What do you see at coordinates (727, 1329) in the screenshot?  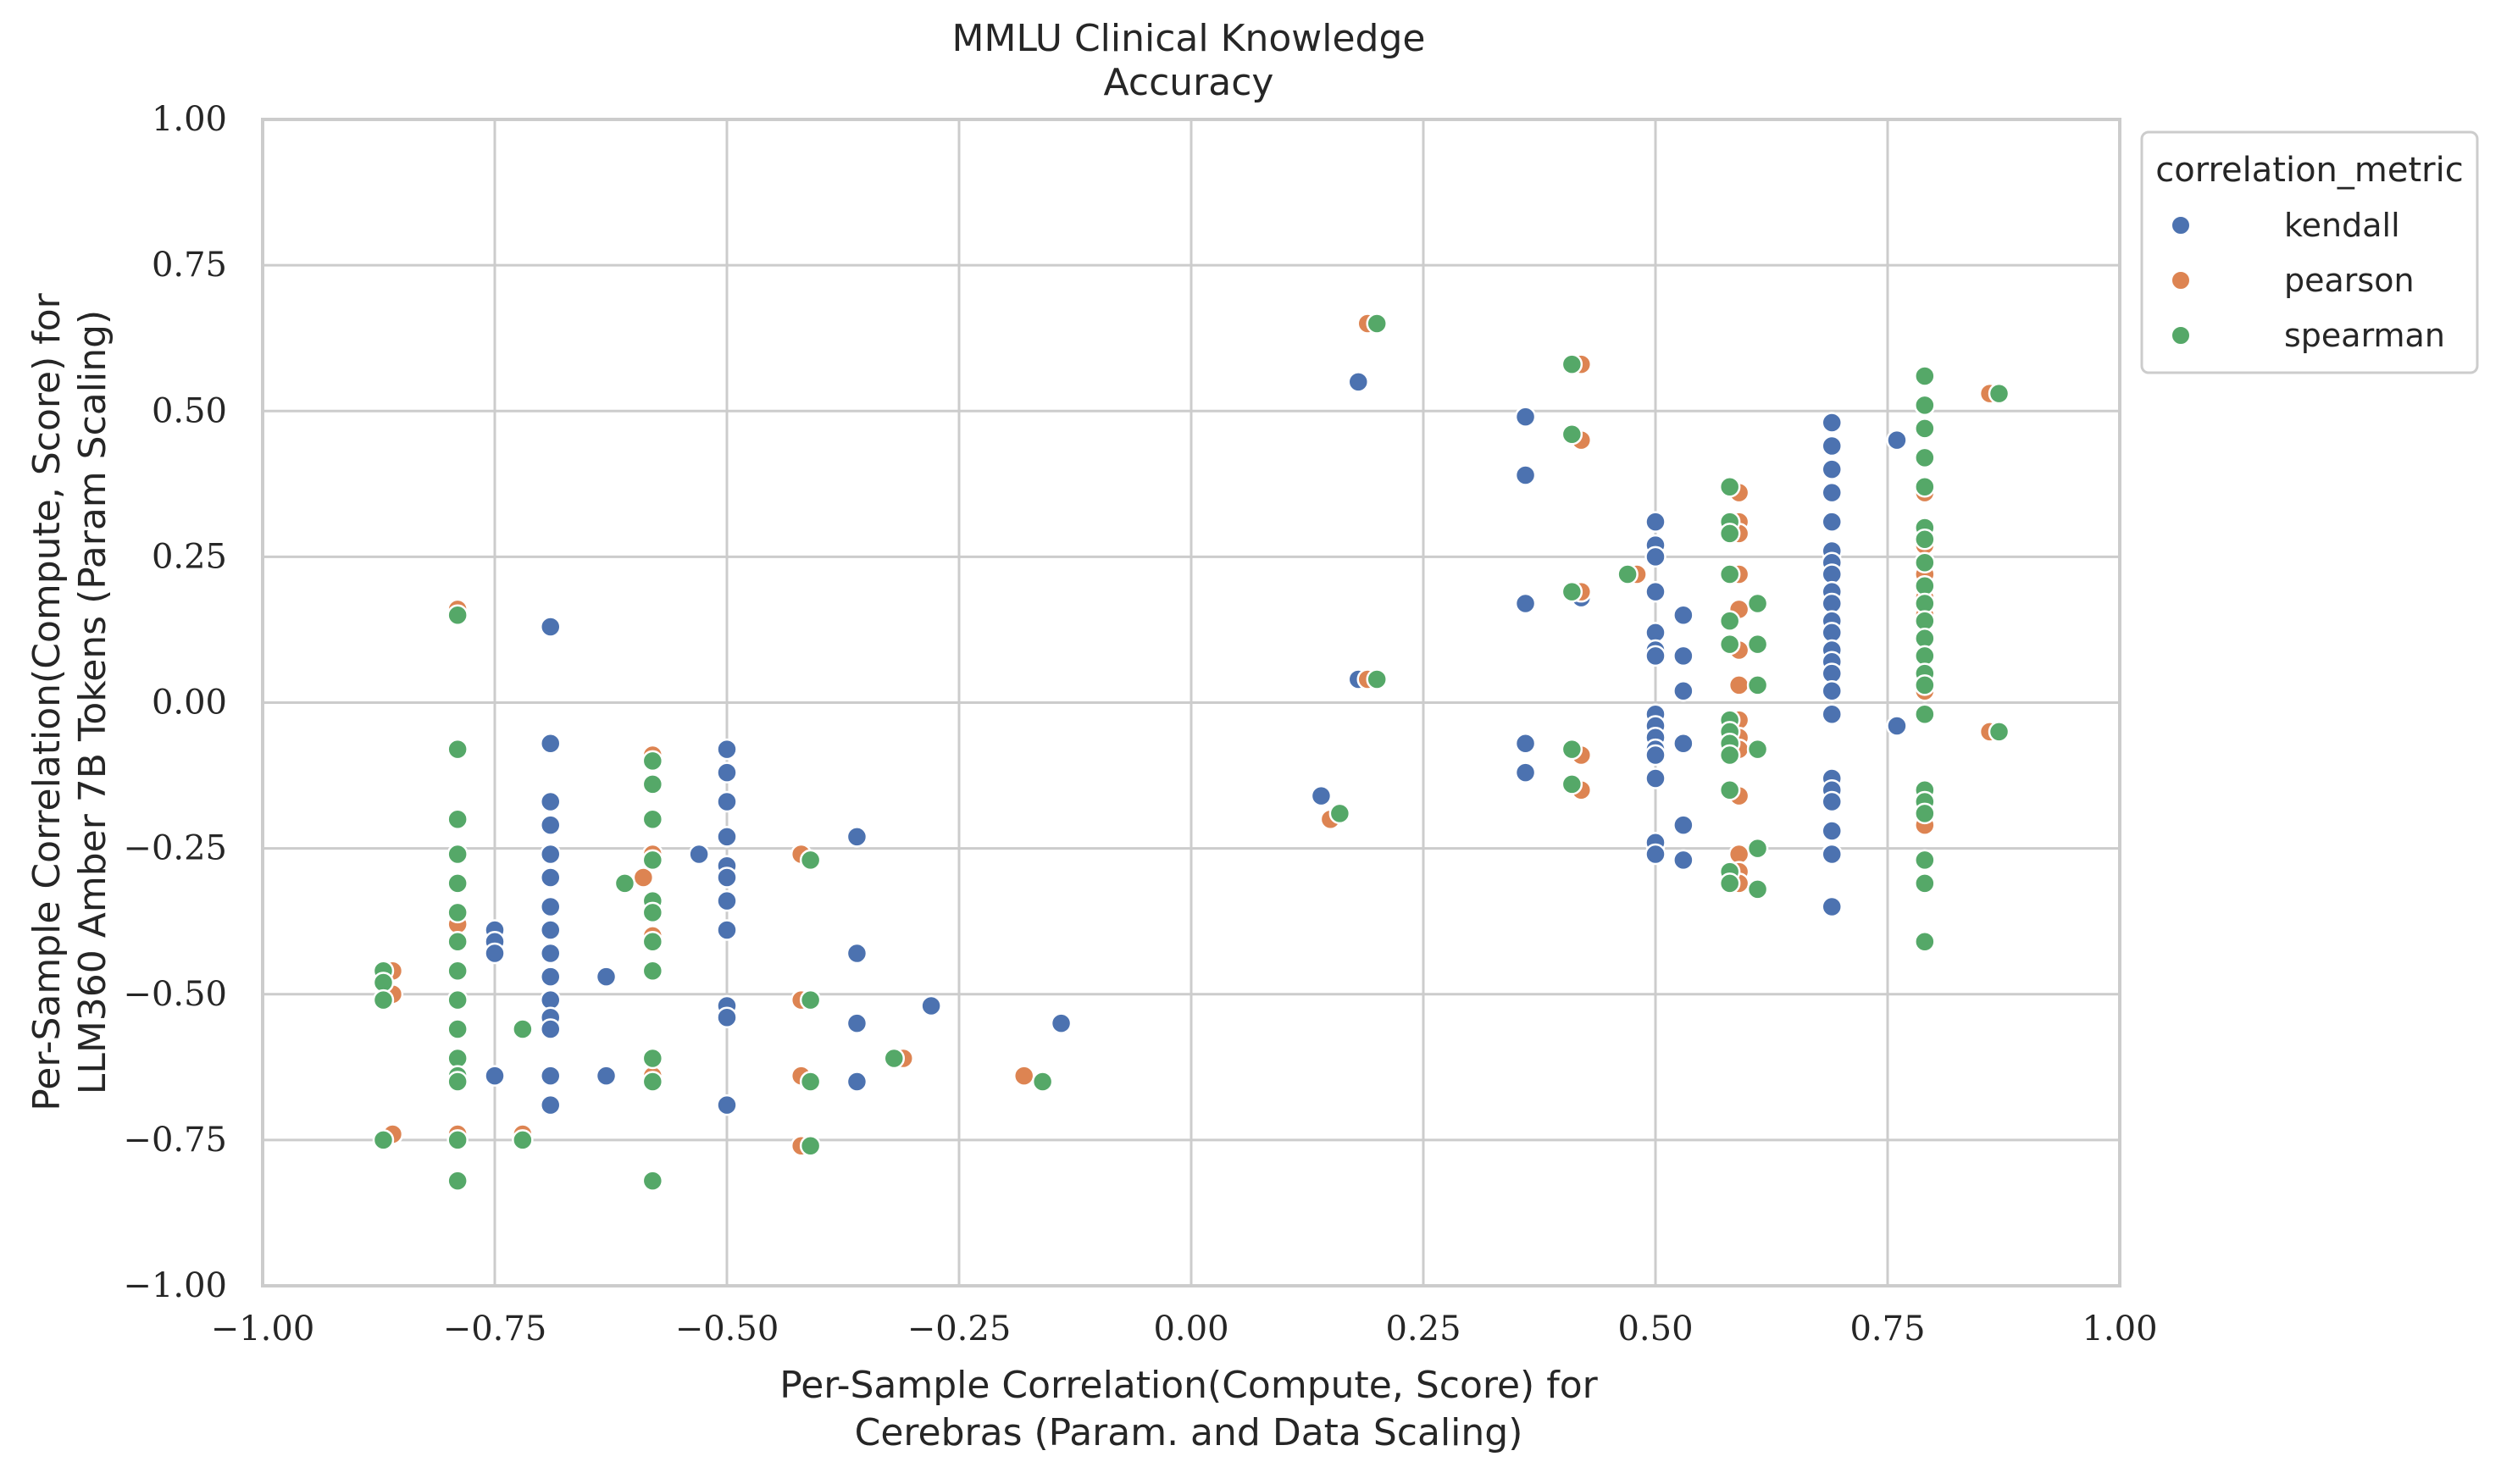 I see `x-tick-label: −0.50` at bounding box center [727, 1329].